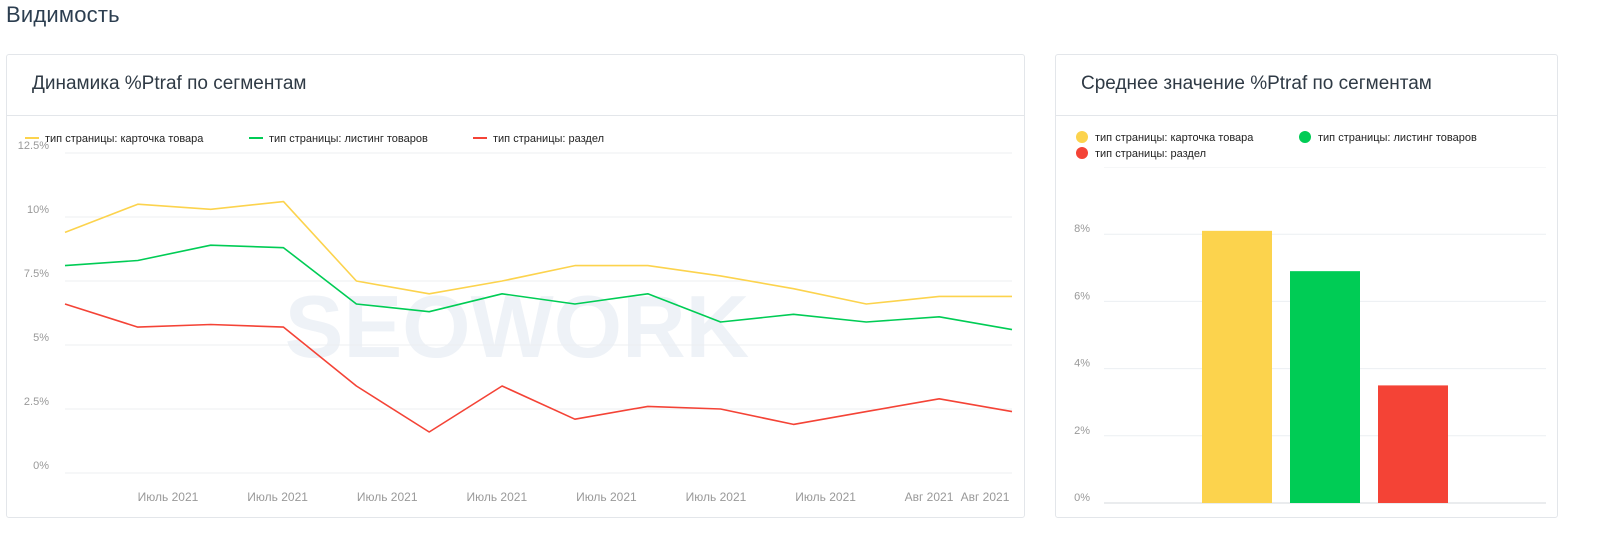 The height and width of the screenshot is (541, 1600). I want to click on bar-panel-header: Среднее значение %Ptraf по сегментам, so click(1306, 85).